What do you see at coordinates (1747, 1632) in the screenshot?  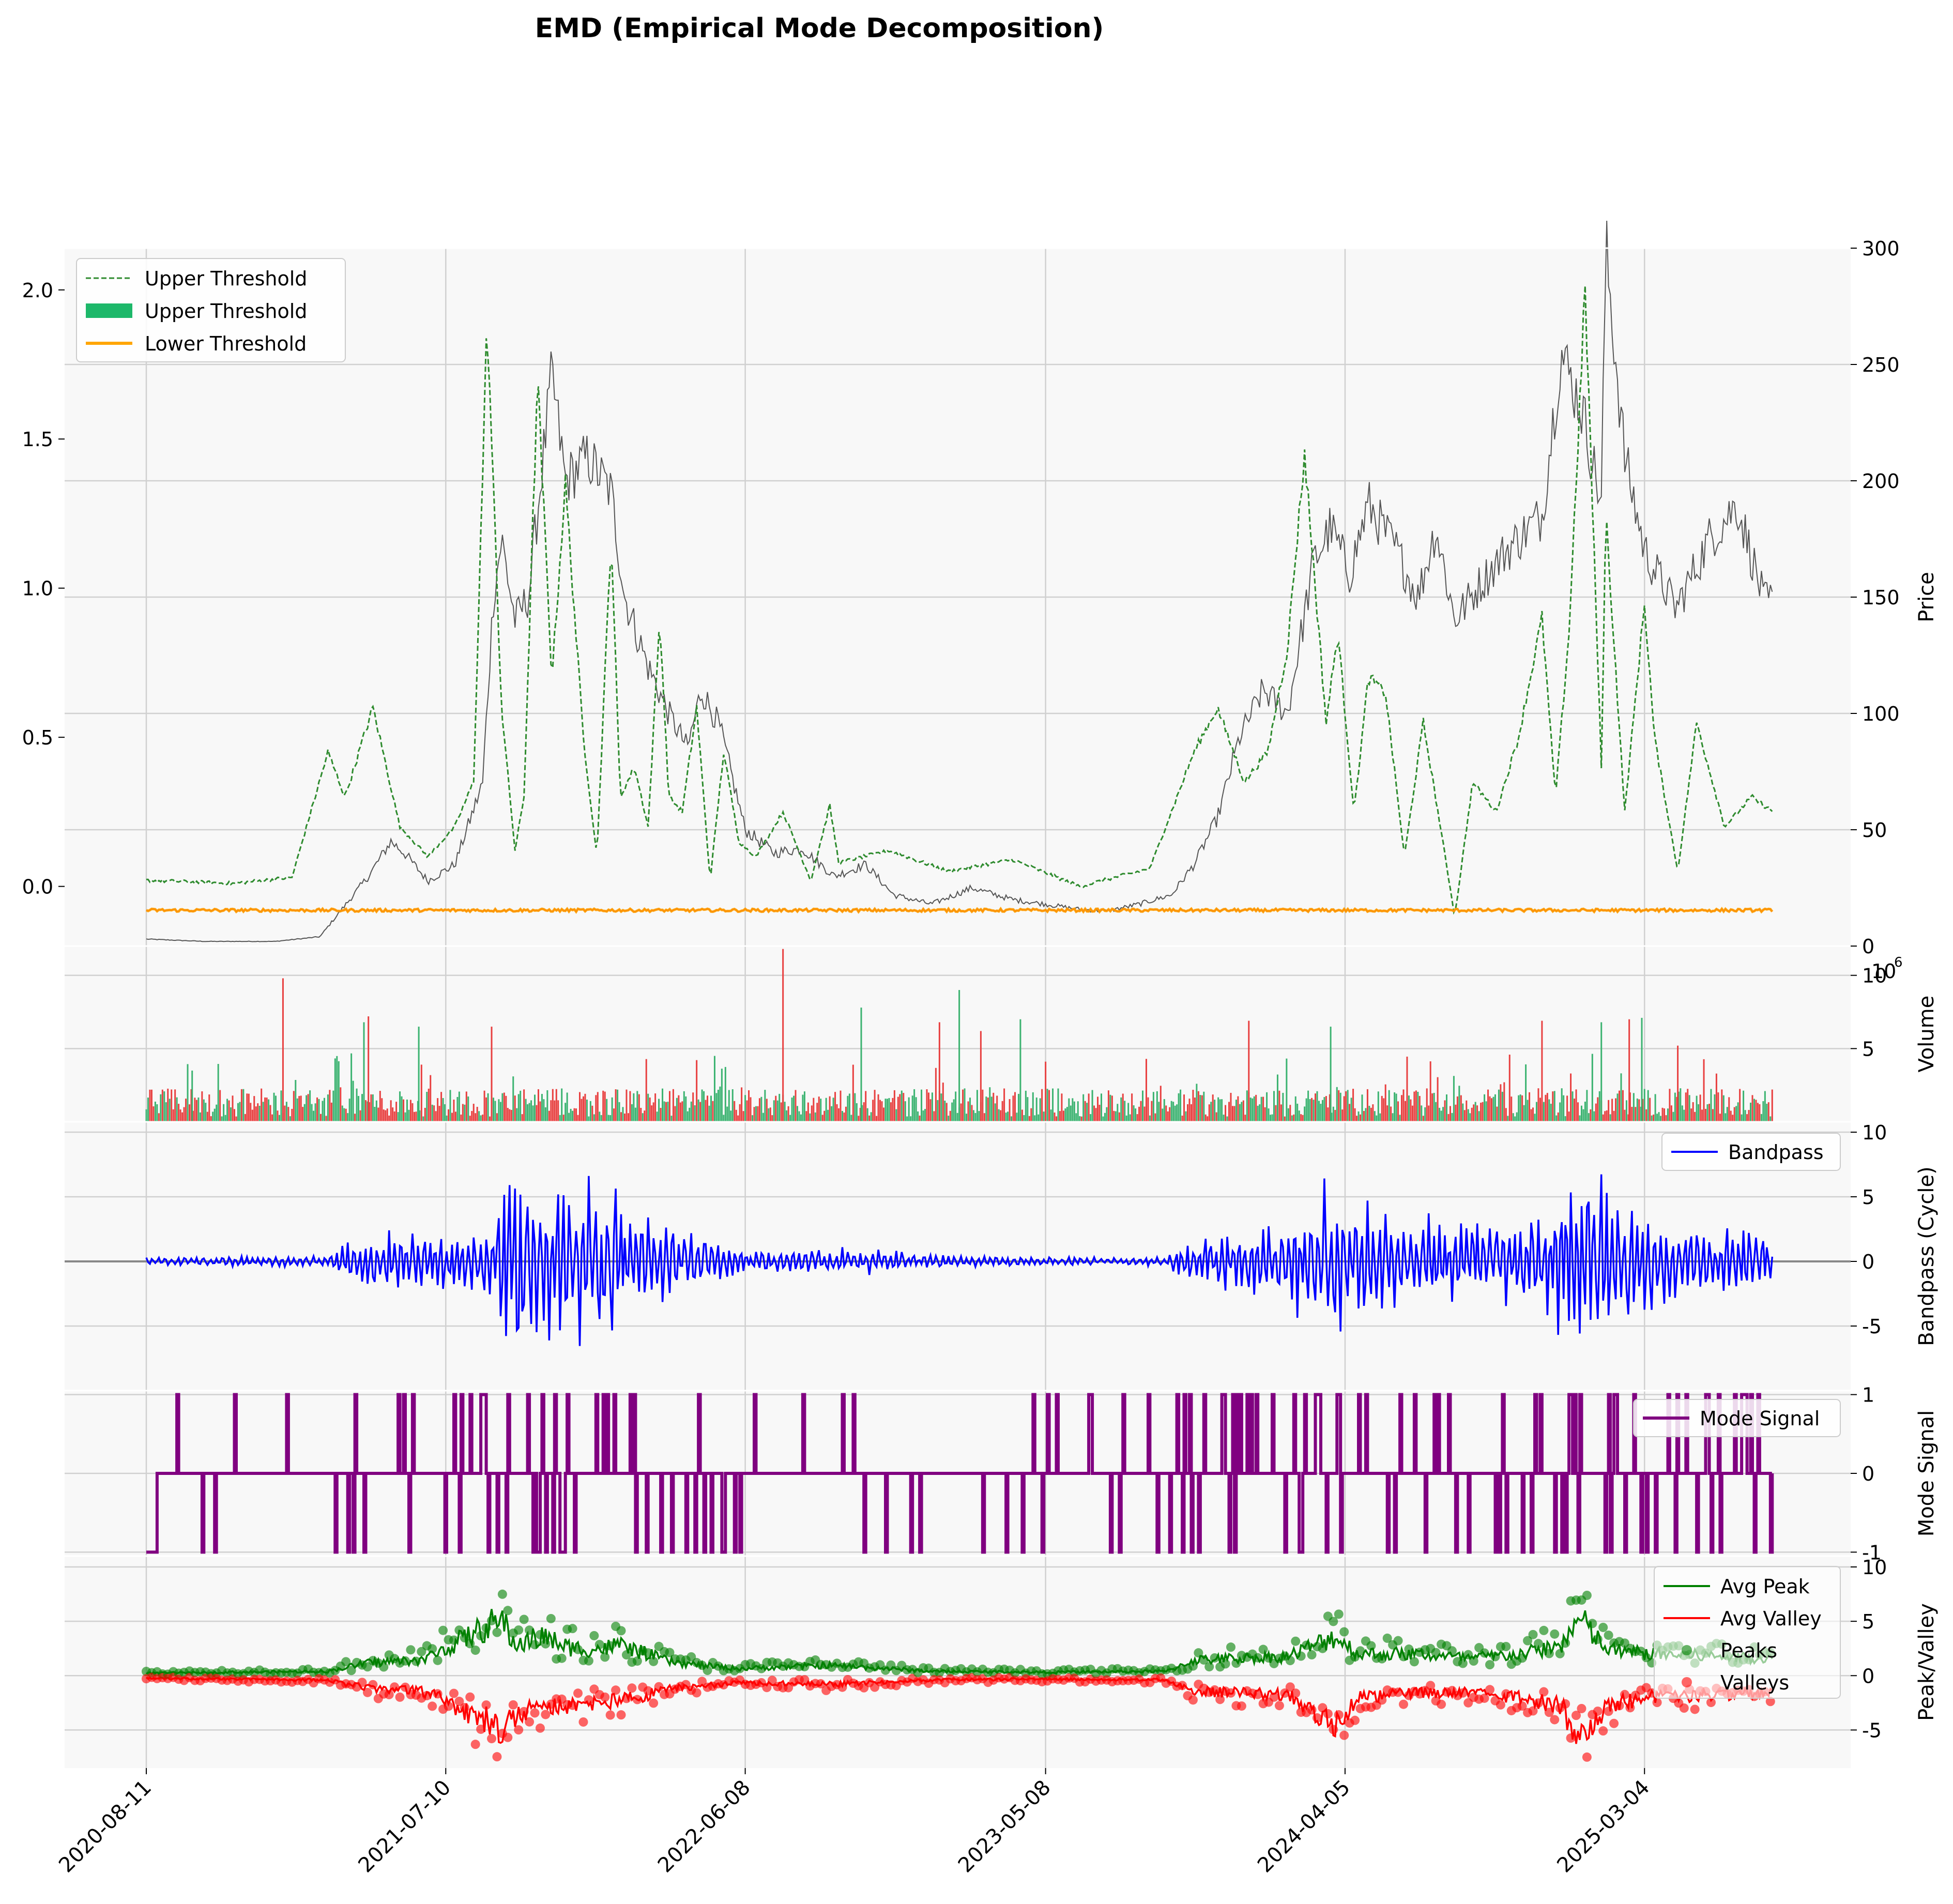 I see `pv-legend-box` at bounding box center [1747, 1632].